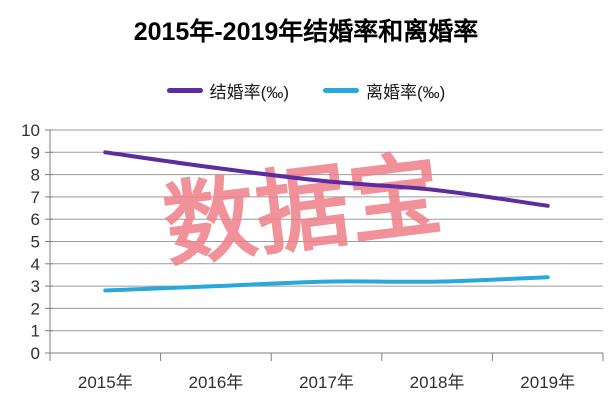 This screenshot has width=612, height=409. I want to click on x-tick-label: 2019年, so click(547, 382).